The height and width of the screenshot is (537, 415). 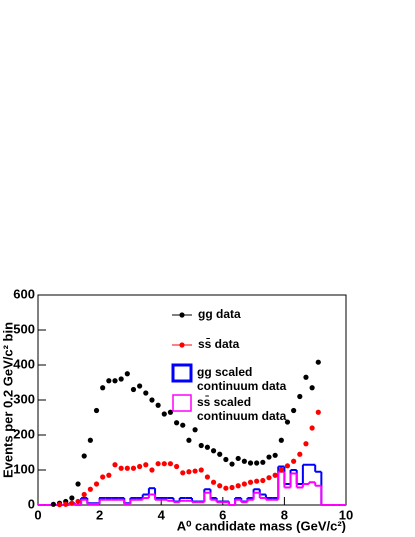 I want to click on x-tick-label: 4, so click(x=162, y=514).